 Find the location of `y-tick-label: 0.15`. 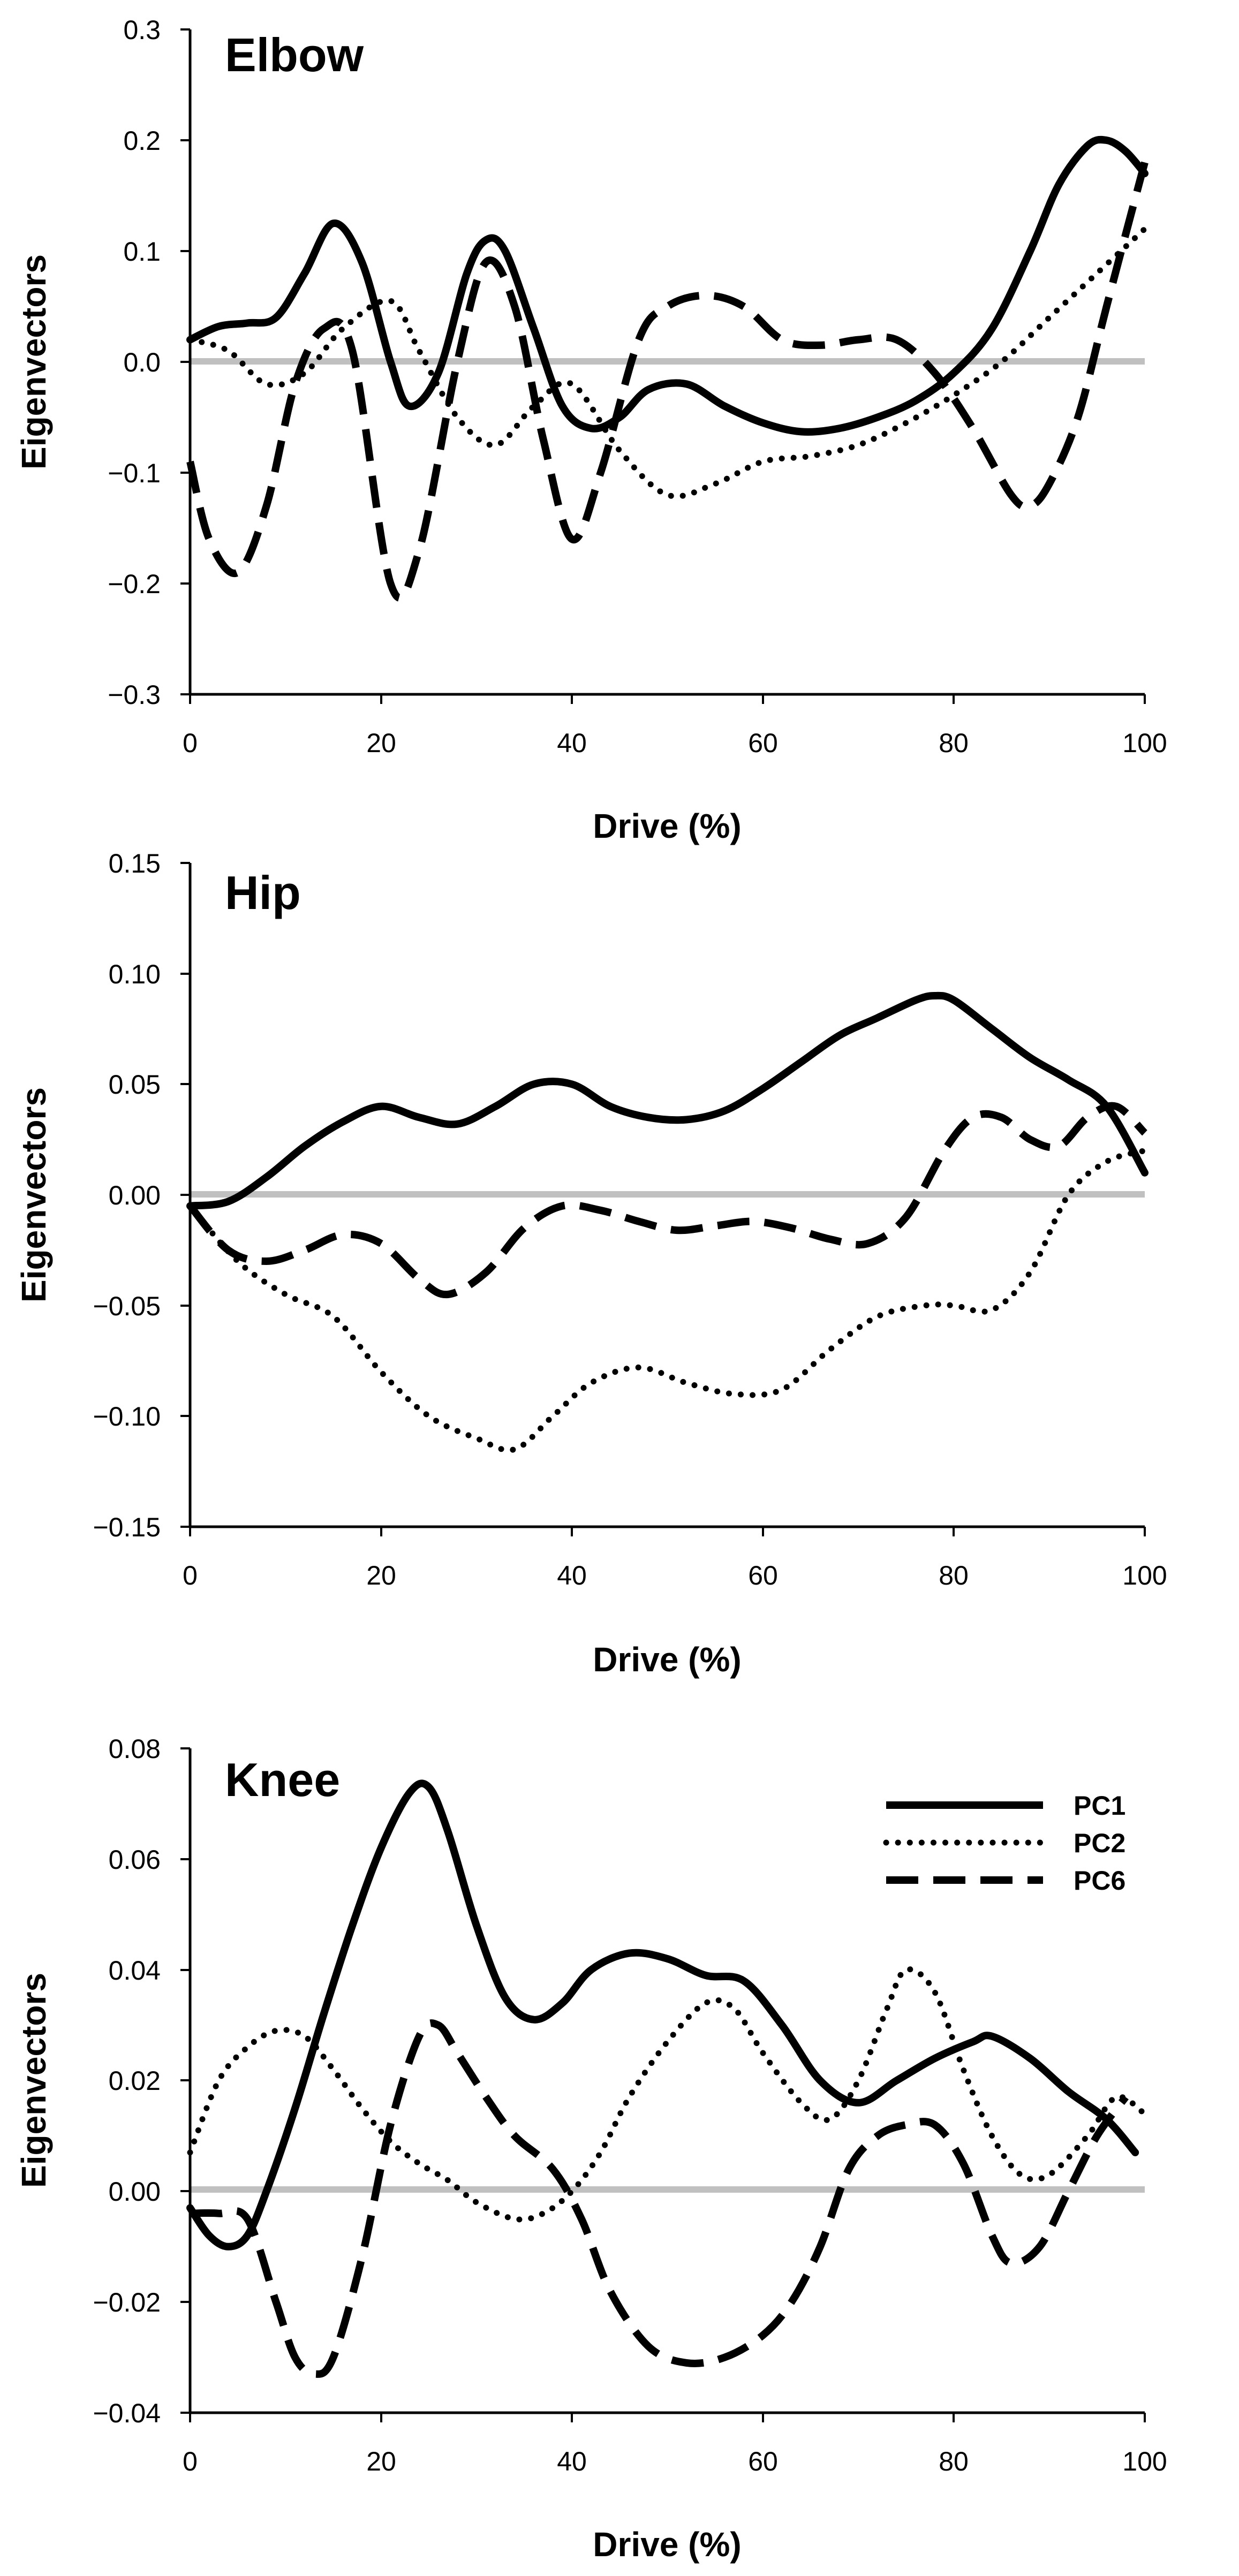

y-tick-label: 0.15 is located at coordinates (135, 863).